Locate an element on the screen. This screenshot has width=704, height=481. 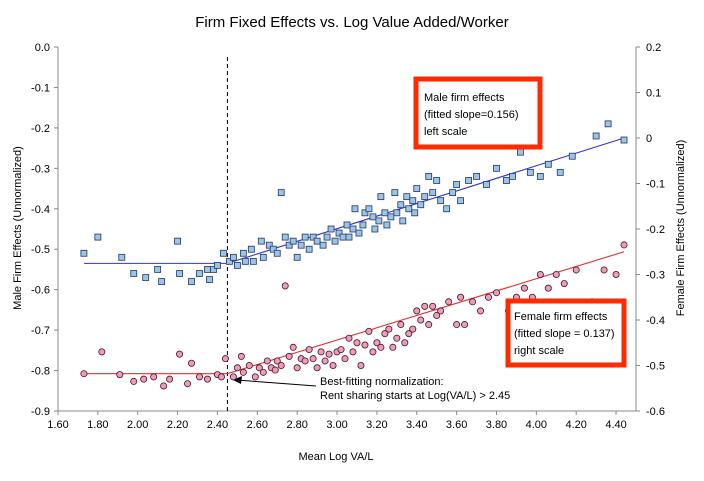
right-y-tick-label: 0.1 is located at coordinates (653, 94).